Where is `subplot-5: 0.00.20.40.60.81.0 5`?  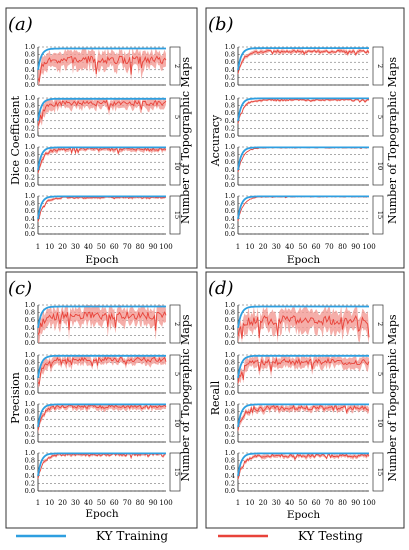 subplot-5: 0.00.20.40.60.81.0 5 is located at coordinates (304, 117).